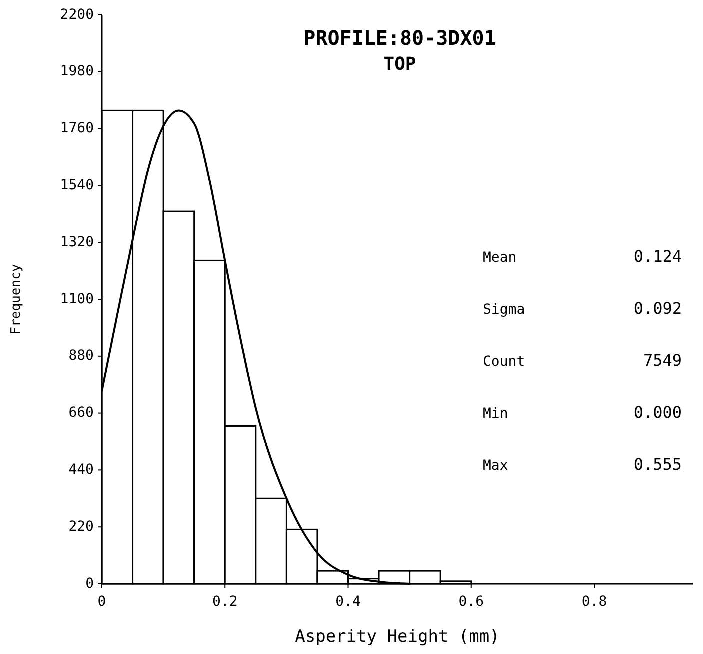 This screenshot has width=703, height=654. I want to click on x-axis-title: Asperity Height (mm), so click(397, 637).